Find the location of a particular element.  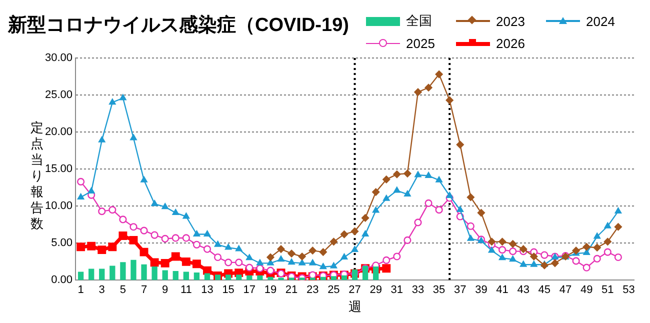

x-tick-label: 39 is located at coordinates (481, 290).